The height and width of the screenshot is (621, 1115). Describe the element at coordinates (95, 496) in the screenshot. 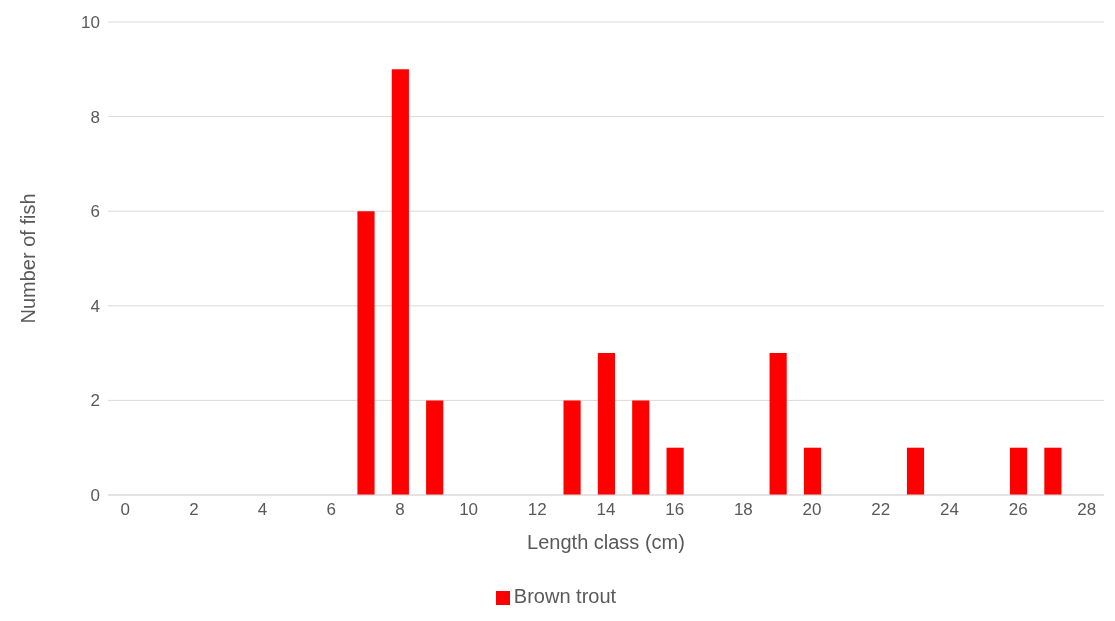

I see `y-tick-label: 0` at that location.